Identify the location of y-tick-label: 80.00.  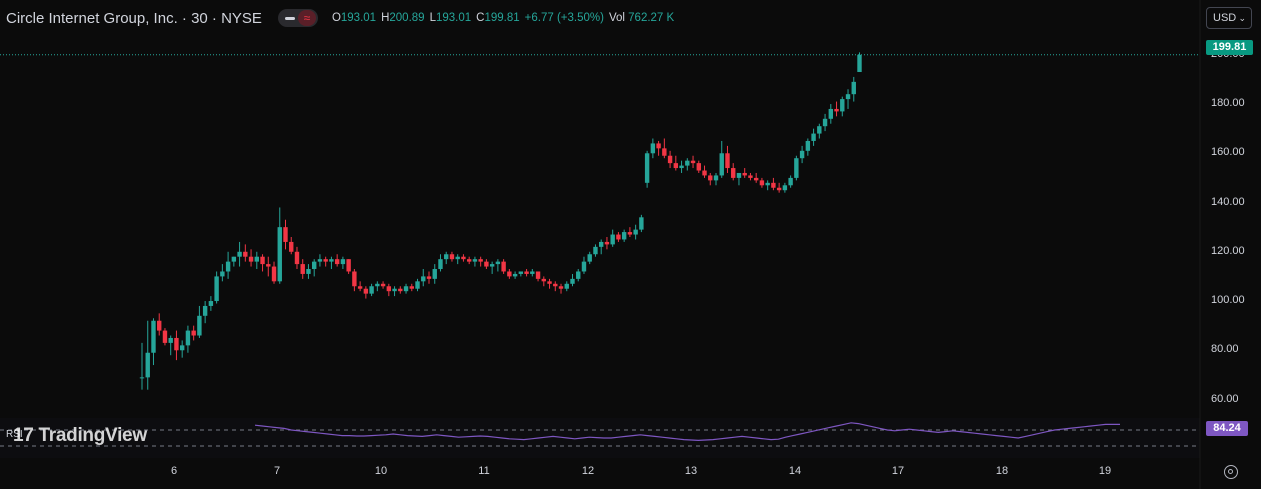
(1225, 349).